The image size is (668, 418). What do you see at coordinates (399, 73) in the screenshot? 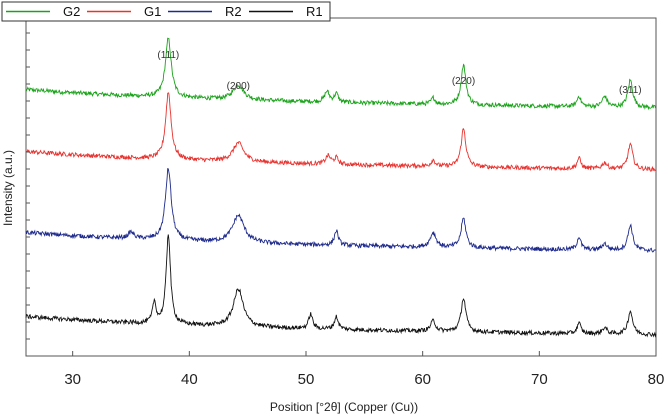
I see `peak-labels: (111) (200) (220) (311)` at bounding box center [399, 73].